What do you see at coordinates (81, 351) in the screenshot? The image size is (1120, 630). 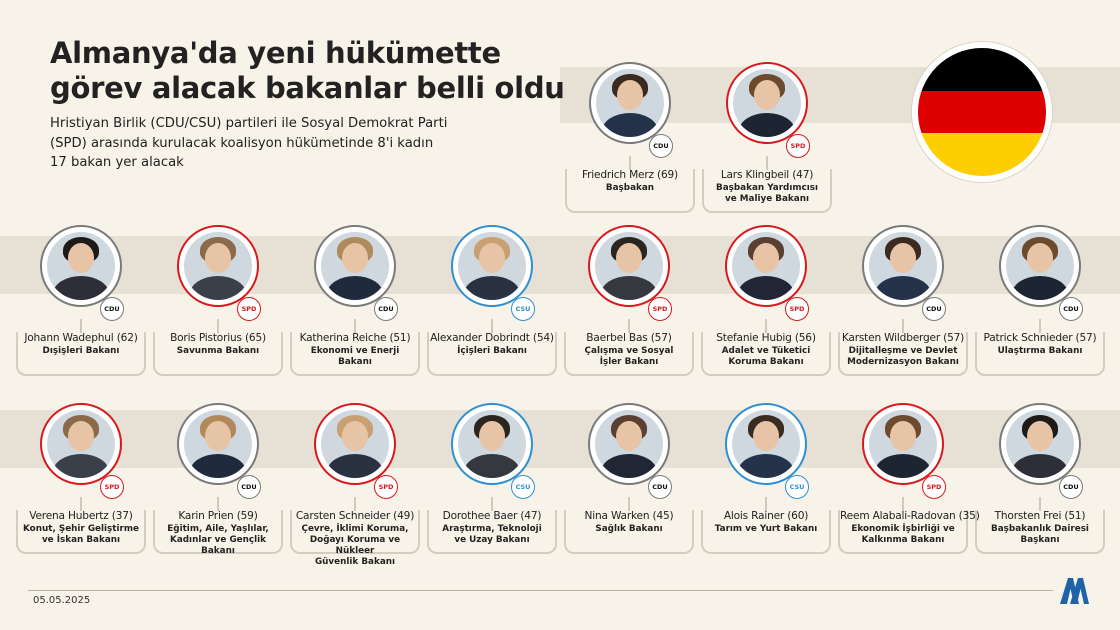 I see `minister-role: Dışişleri Bakanı` at bounding box center [81, 351].